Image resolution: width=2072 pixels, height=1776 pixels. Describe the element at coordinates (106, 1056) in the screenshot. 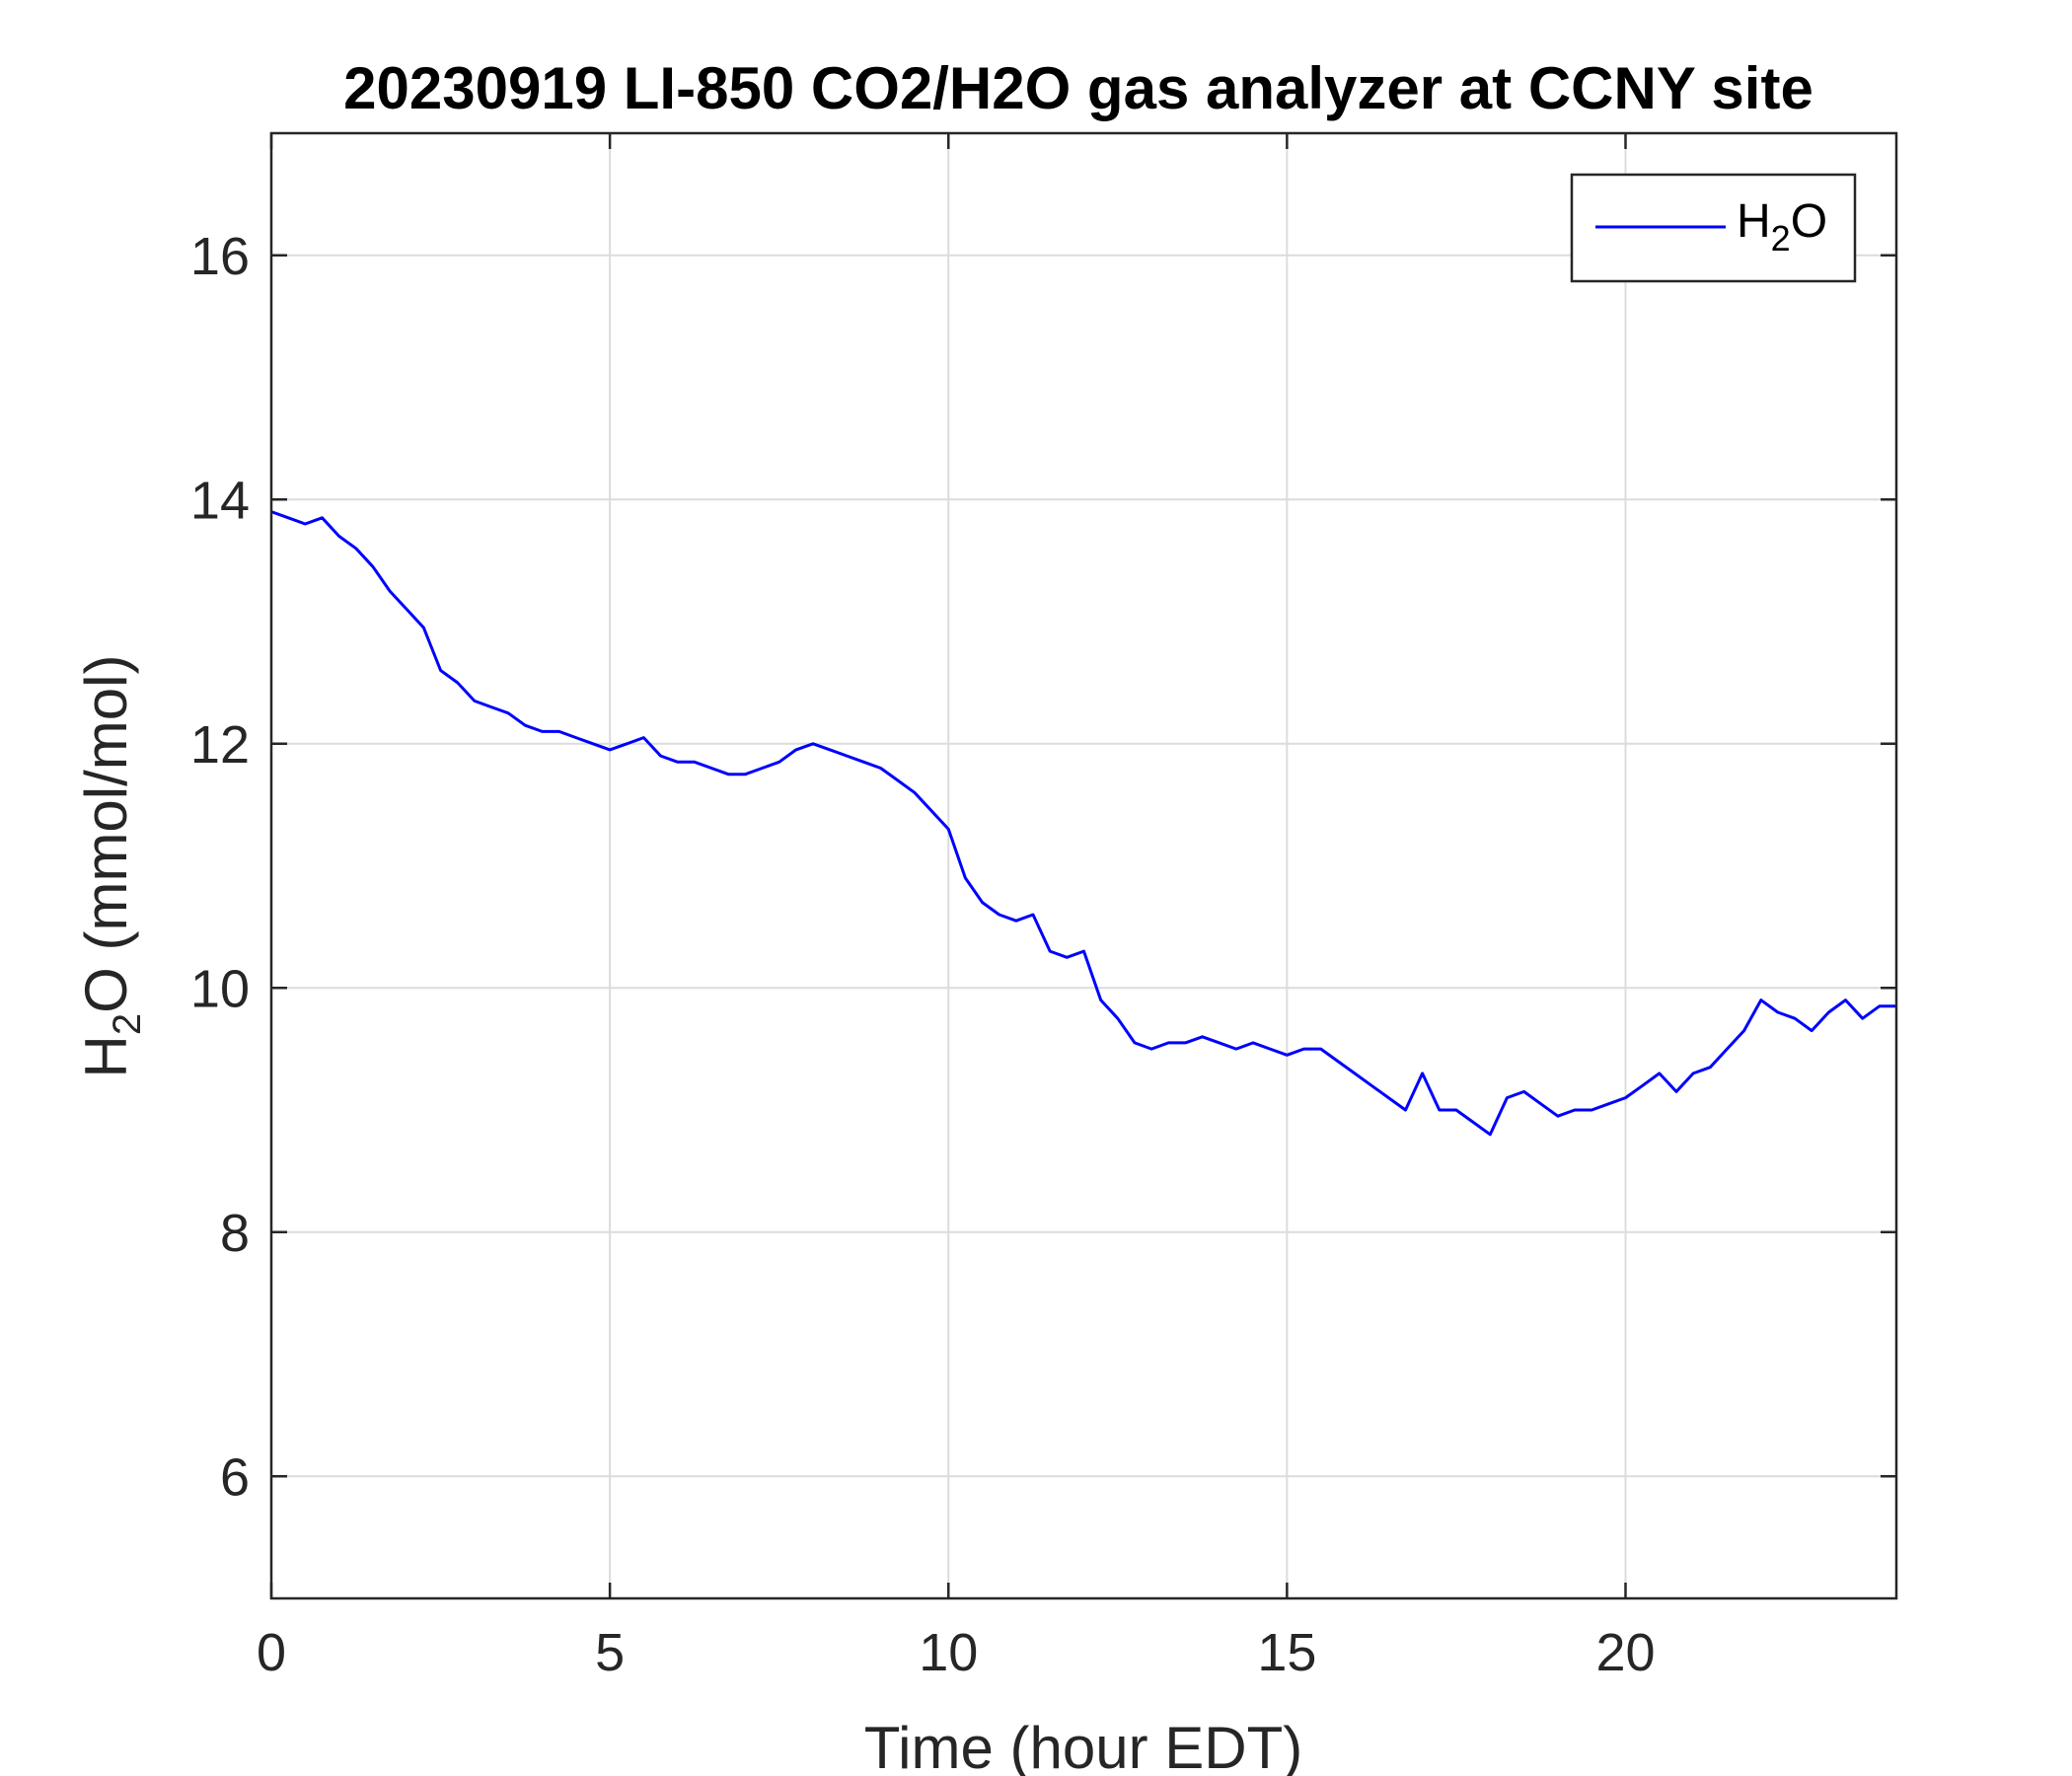

I see `y-label-h: H` at that location.